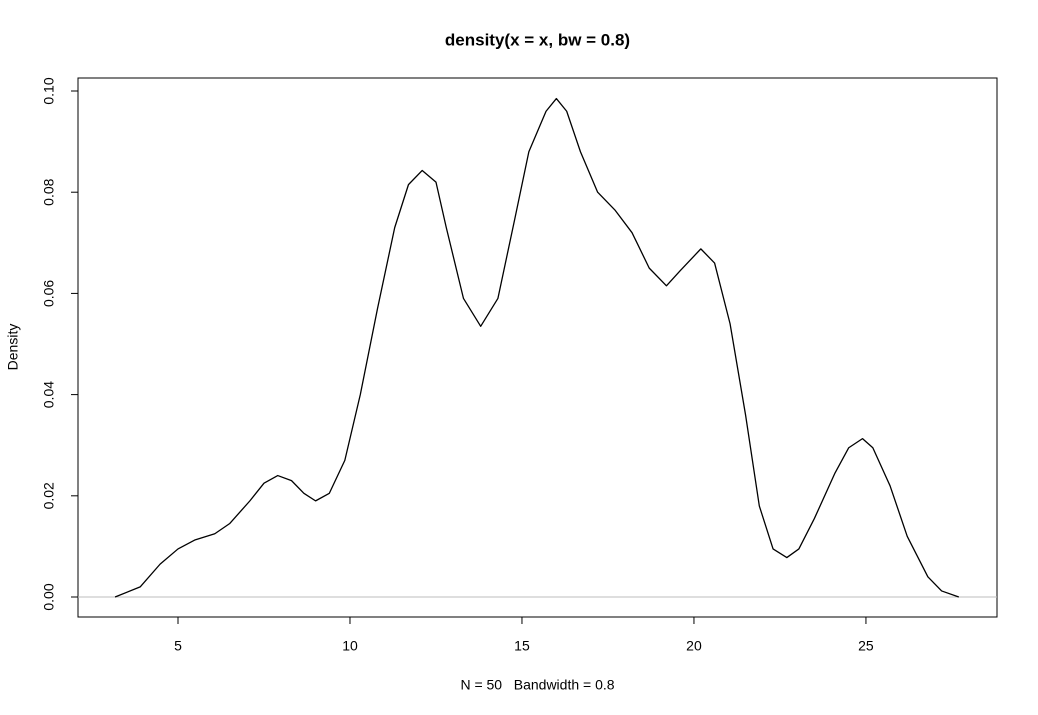 This screenshot has height=715, width=1038. I want to click on x-tick-label: 15, so click(522, 646).